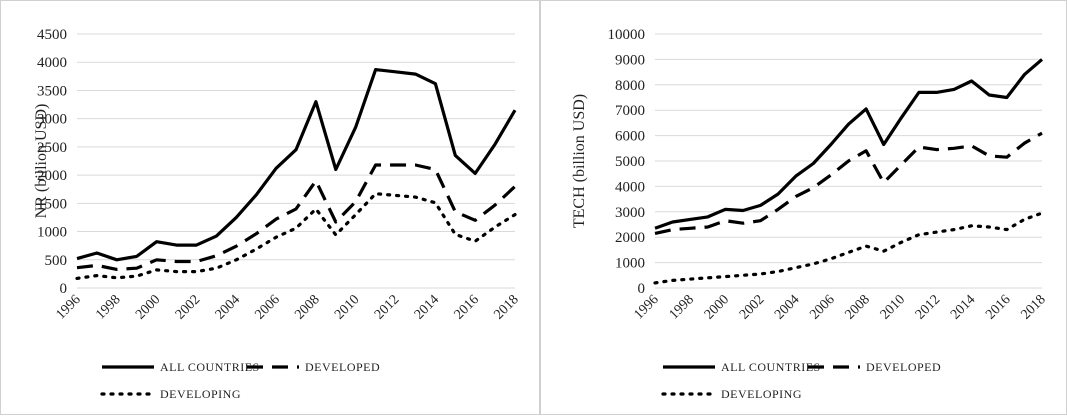 Image resolution: width=1067 pixels, height=416 pixels. What do you see at coordinates (630, 111) in the screenshot?
I see `y-tick-label: 7000` at bounding box center [630, 111].